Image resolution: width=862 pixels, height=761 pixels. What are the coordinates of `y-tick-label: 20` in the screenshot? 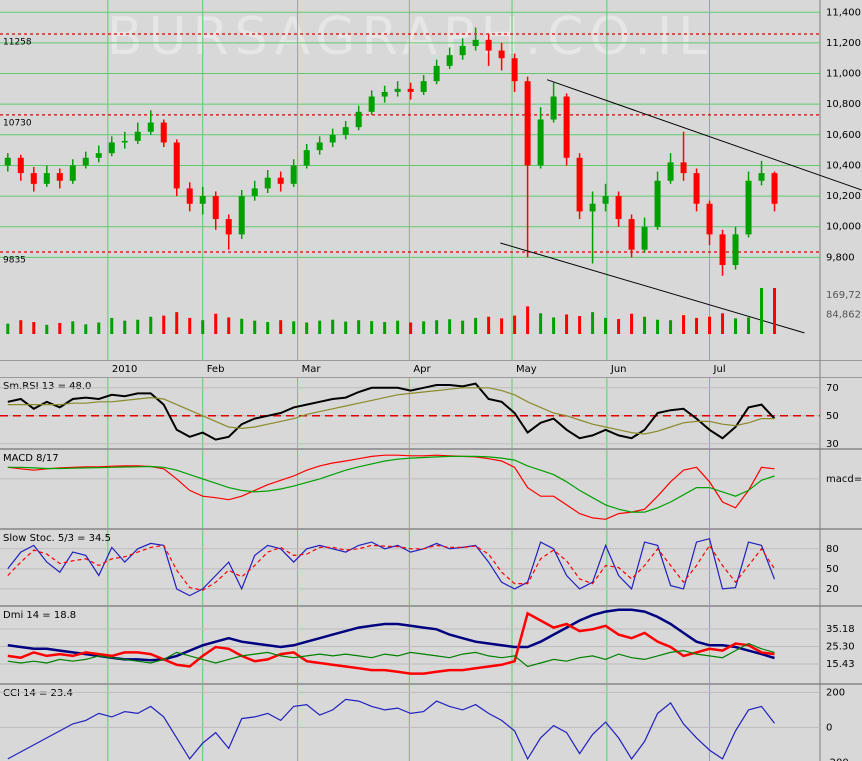 It's located at (832, 589).